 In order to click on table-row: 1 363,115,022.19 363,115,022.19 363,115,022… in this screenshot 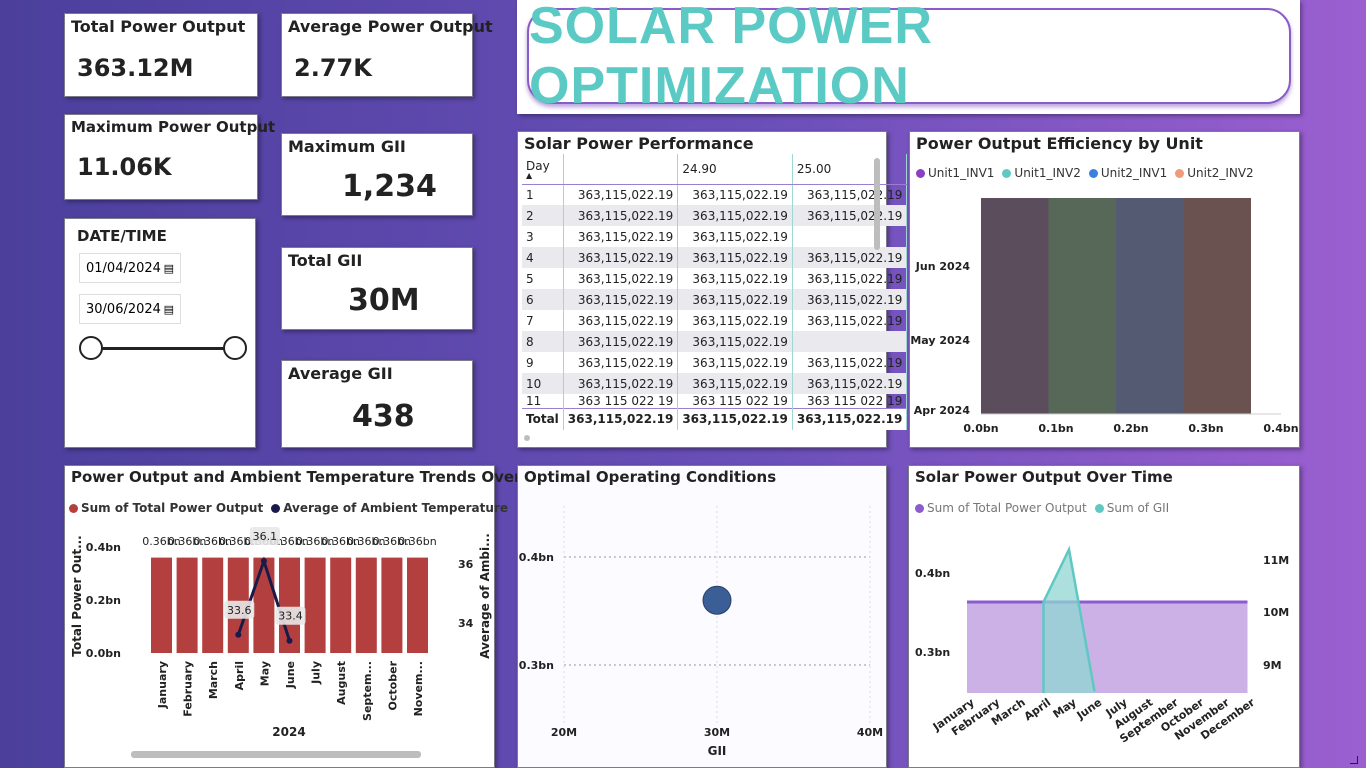, I will do `click(715, 194)`.